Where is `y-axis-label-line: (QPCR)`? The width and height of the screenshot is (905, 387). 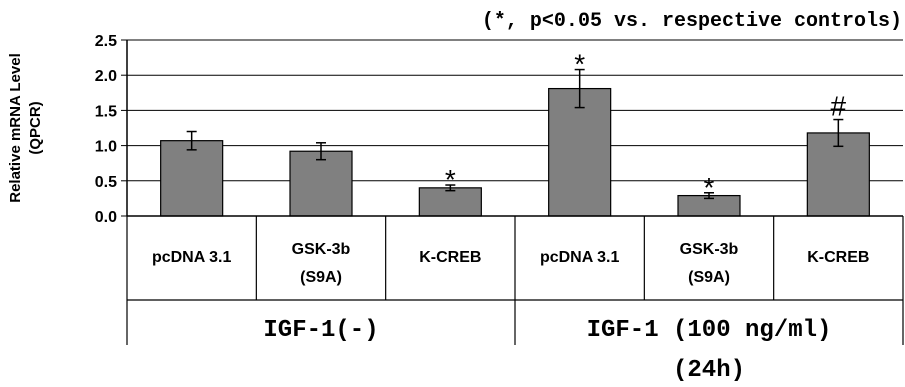 y-axis-label-line: (QPCR) is located at coordinates (35, 127).